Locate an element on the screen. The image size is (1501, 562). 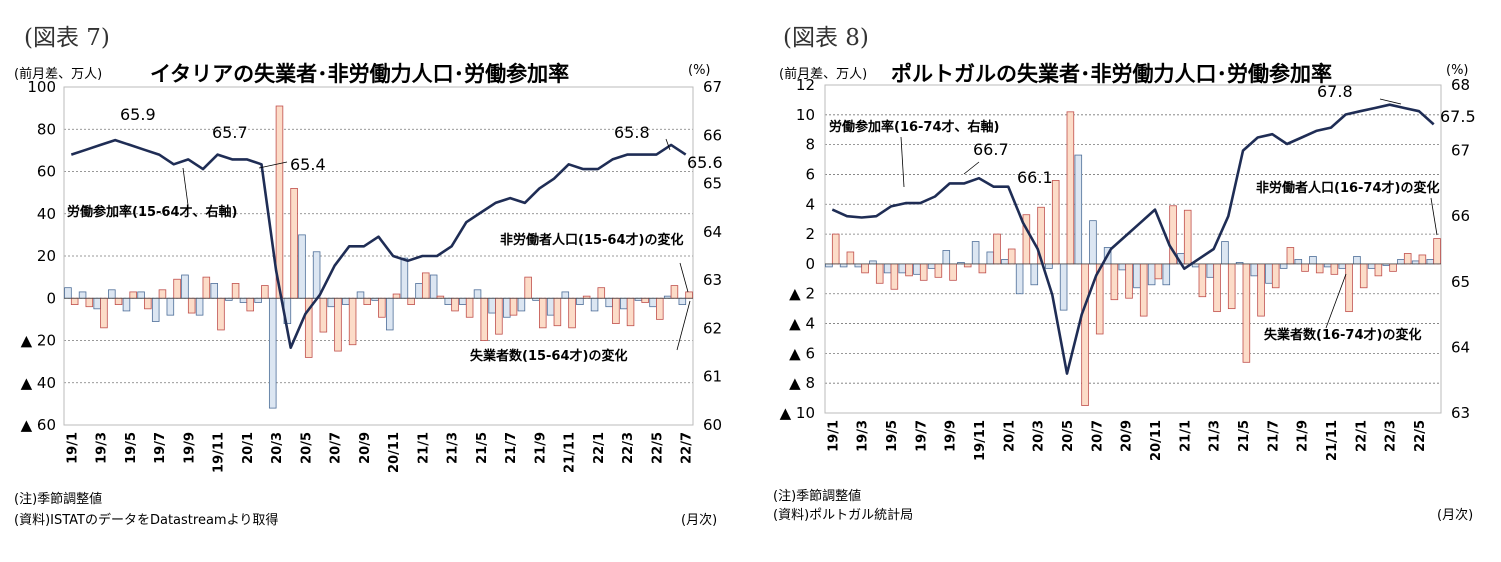
left-tick-label: 8 is located at coordinates (810, 145).